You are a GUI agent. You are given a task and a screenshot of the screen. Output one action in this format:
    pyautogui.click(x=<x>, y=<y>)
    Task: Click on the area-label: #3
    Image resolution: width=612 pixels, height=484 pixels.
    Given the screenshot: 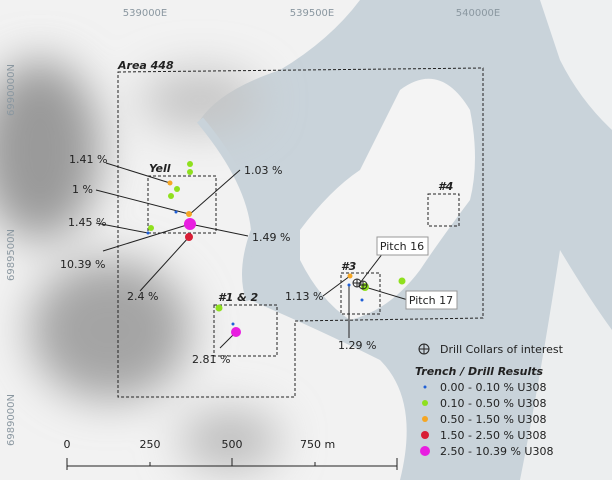 What is the action you would take?
    pyautogui.click(x=349, y=266)
    